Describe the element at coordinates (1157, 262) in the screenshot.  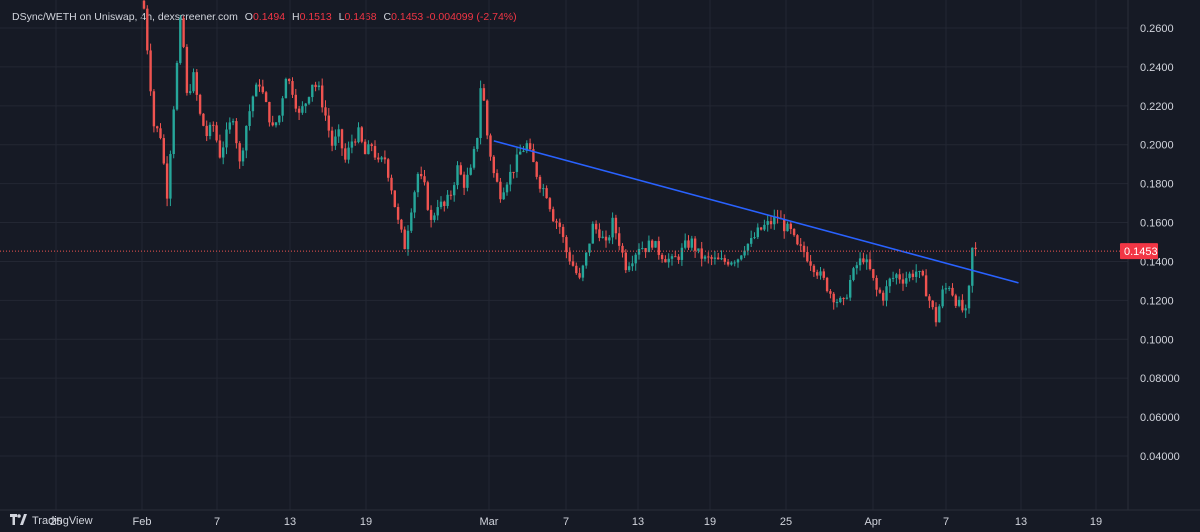
I see `y-tick-label: 0.1400` at that location.